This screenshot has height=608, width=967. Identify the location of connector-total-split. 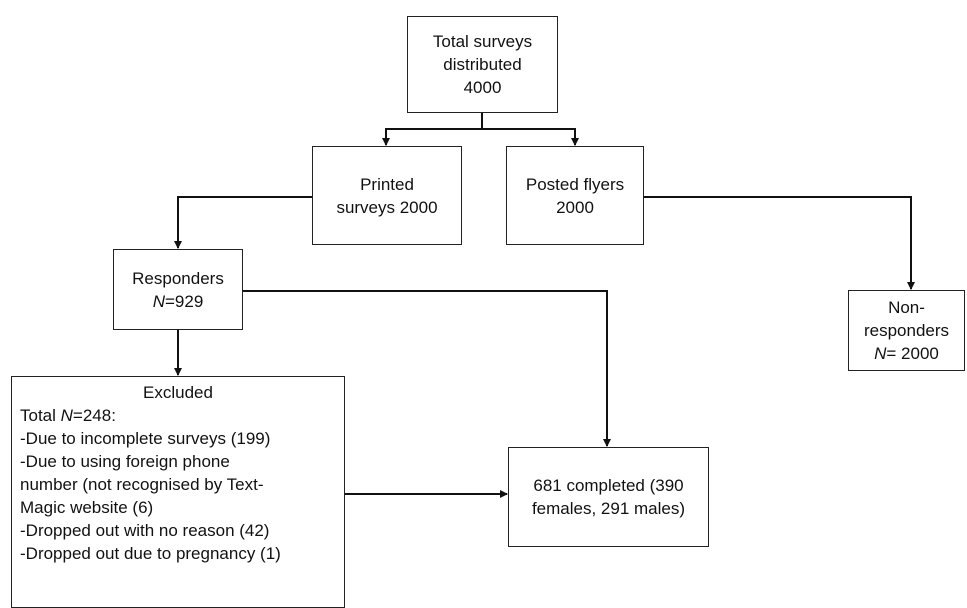
(432, 129).